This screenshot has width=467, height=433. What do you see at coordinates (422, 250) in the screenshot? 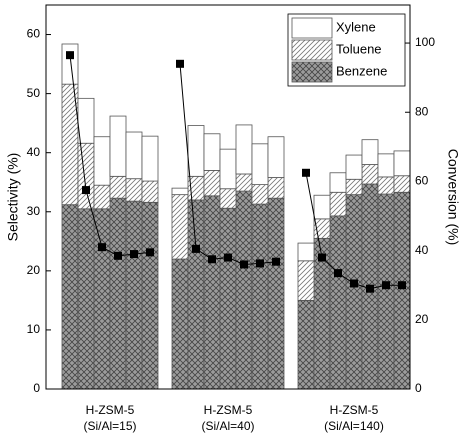
I see `y2-tick-label: 40` at bounding box center [422, 250].